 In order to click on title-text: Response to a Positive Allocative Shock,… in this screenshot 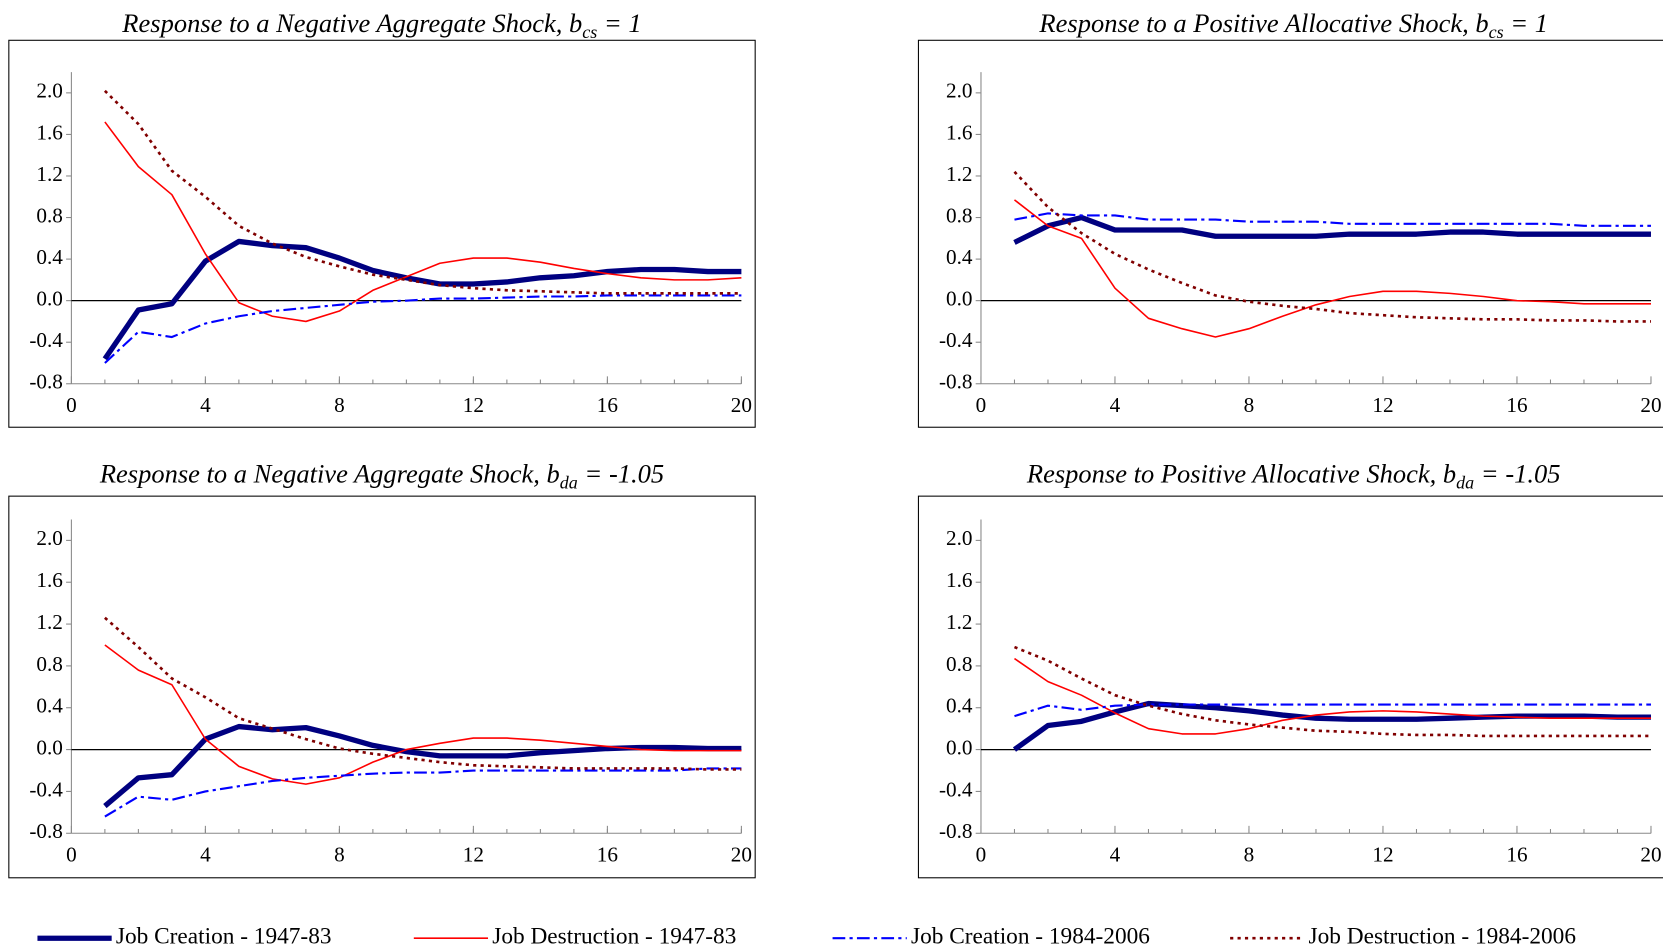, I will do `click(1263, 23)`.